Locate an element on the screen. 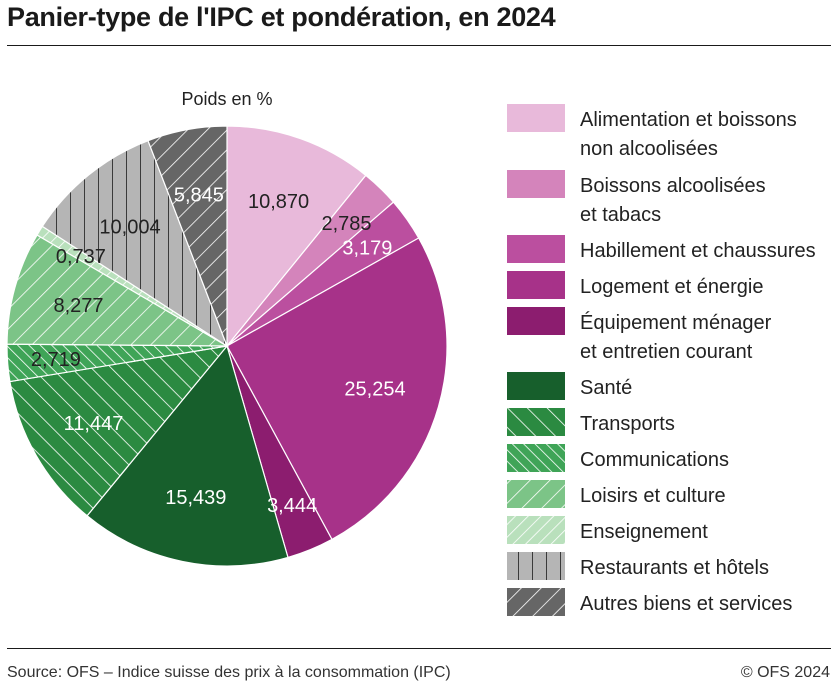 The image size is (834, 689). slice-value-label: 3,179 is located at coordinates (367, 248).